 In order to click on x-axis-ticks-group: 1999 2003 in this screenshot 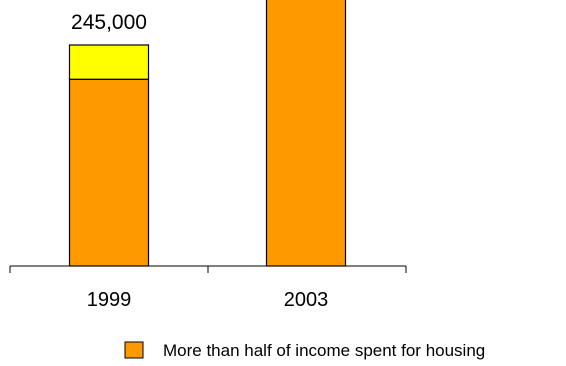, I will do `click(208, 288)`.